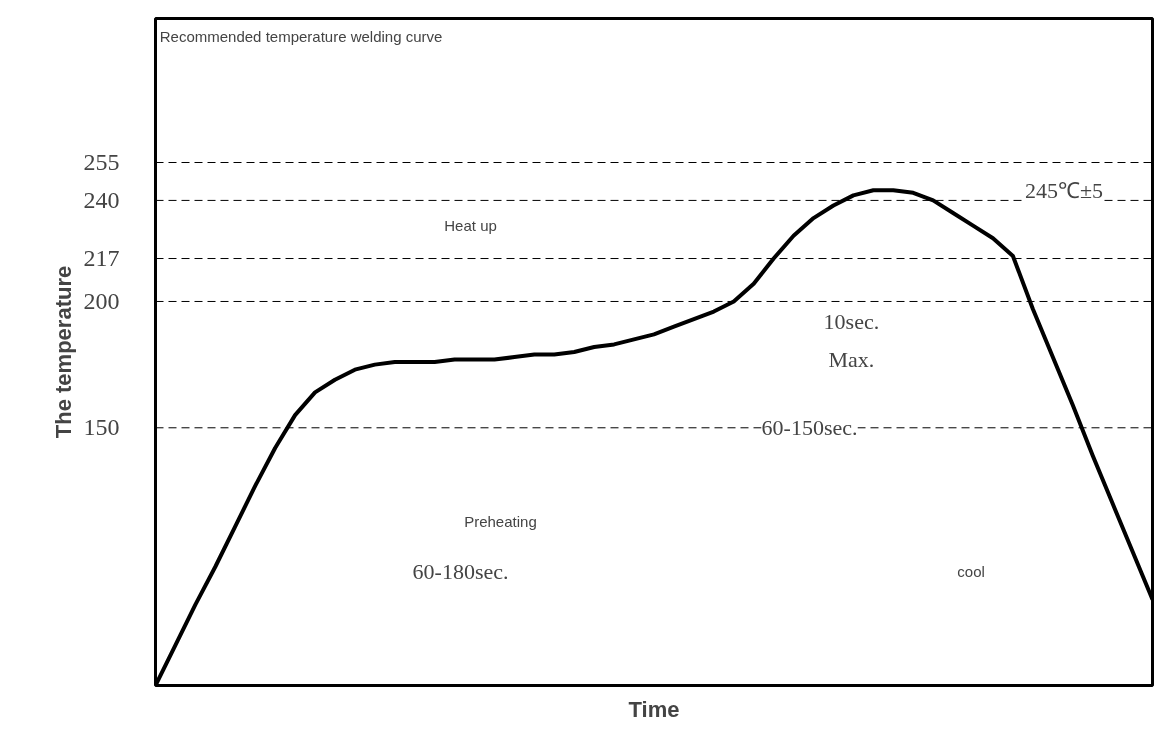  I want to click on y-axis-title: The temperature, so click(63, 352).